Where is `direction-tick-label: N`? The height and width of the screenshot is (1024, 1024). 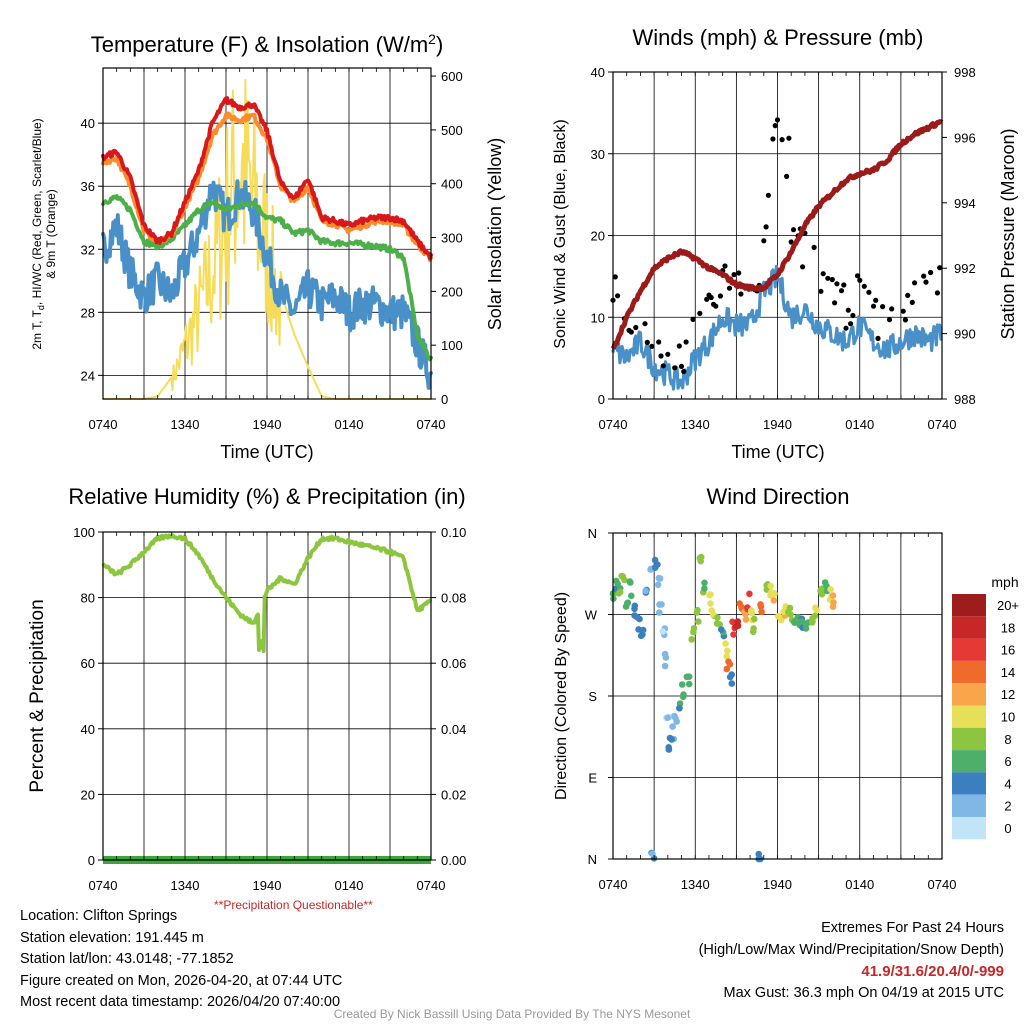 direction-tick-label: N is located at coordinates (592, 859).